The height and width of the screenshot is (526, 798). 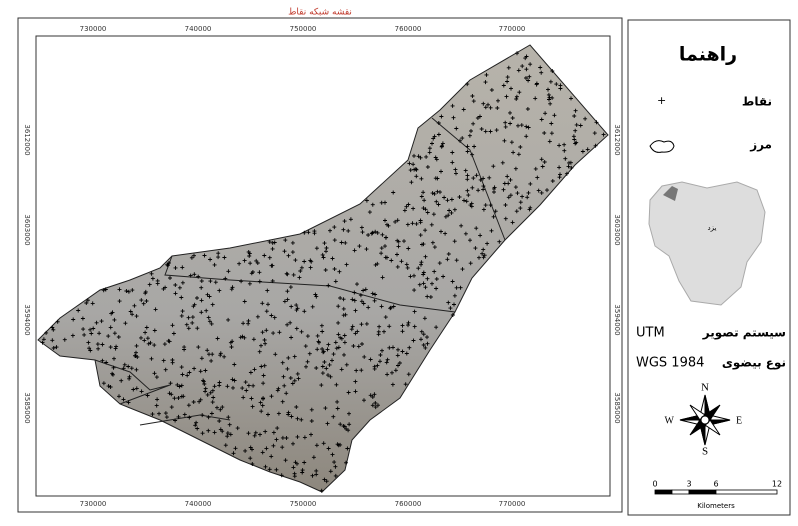 I want to click on province-map, so click(x=707, y=243).